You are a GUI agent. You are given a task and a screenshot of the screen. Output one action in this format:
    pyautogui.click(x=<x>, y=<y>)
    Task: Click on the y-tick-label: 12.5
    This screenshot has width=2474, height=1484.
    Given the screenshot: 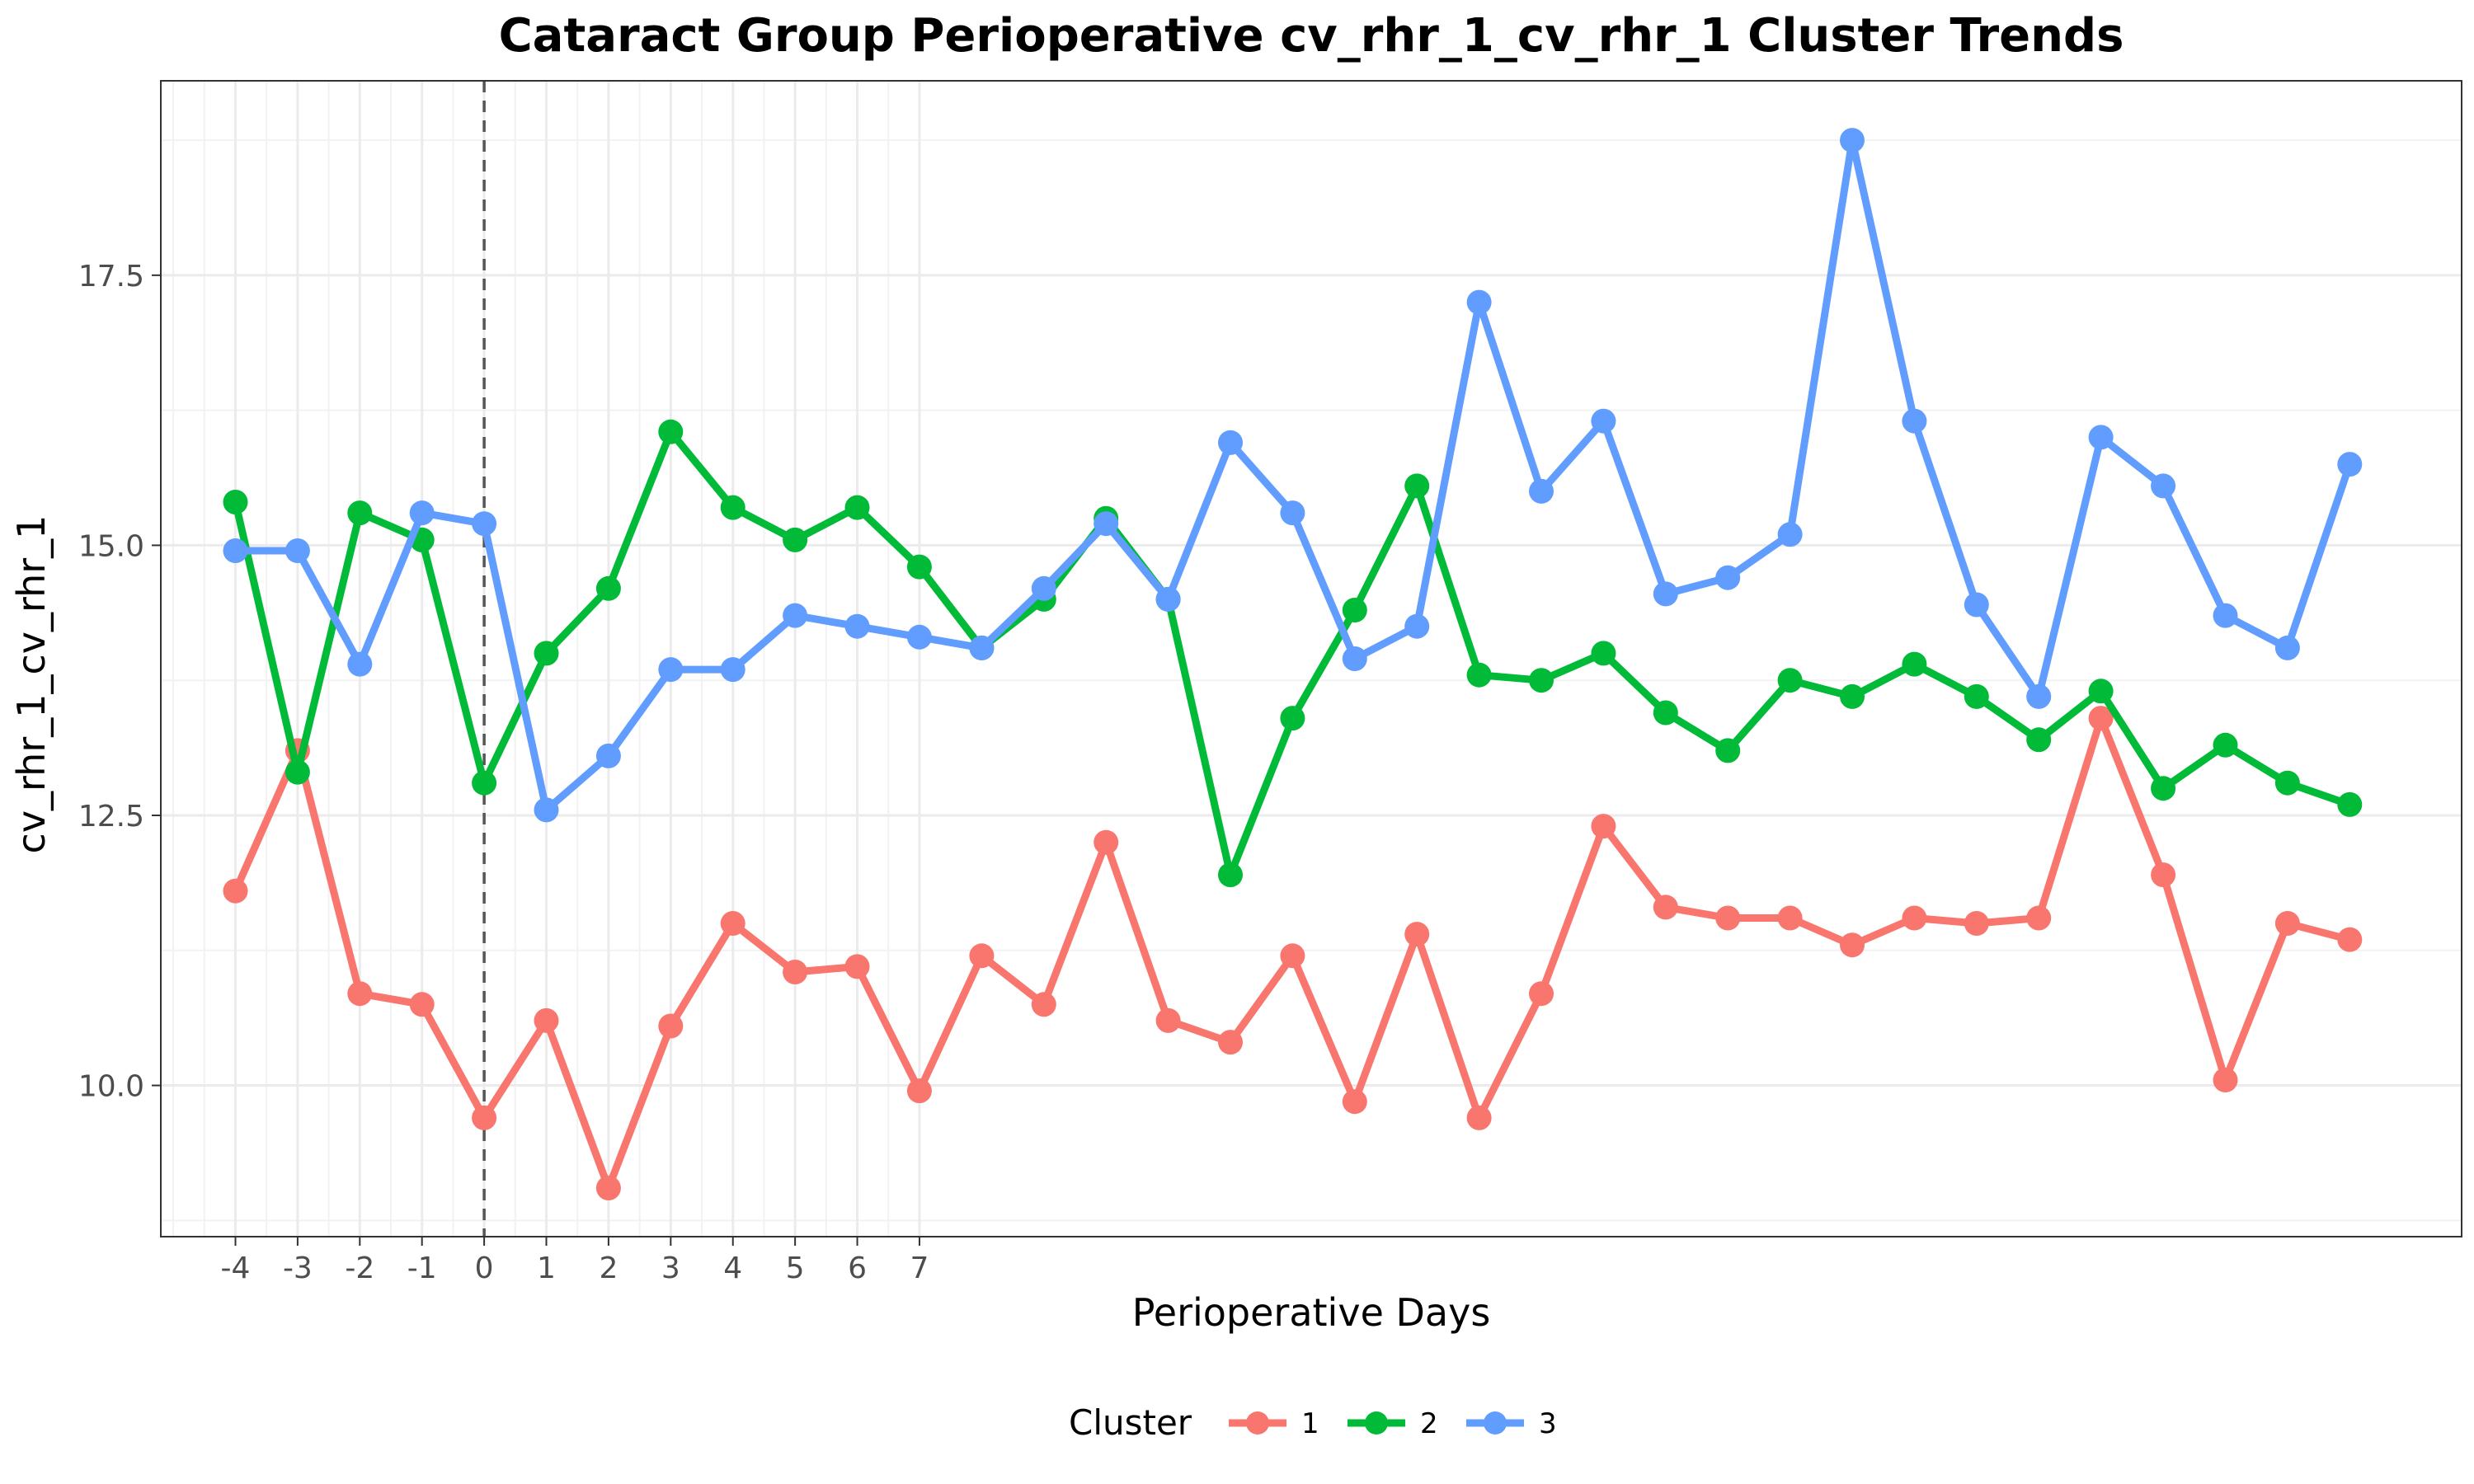 What is the action you would take?
    pyautogui.click(x=111, y=817)
    